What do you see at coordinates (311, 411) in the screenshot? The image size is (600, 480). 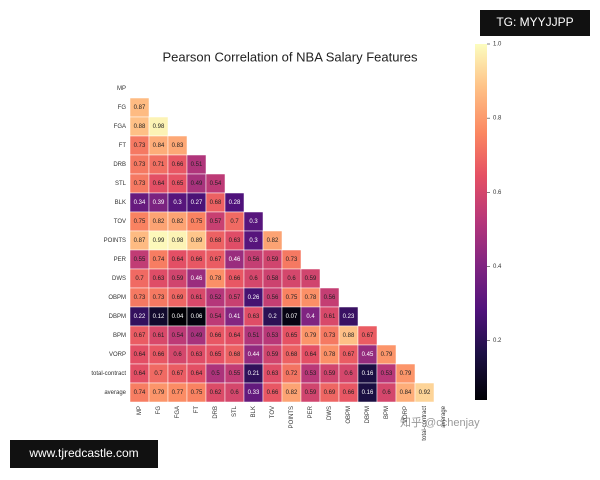 I see `x-tick-label: PER` at bounding box center [311, 411].